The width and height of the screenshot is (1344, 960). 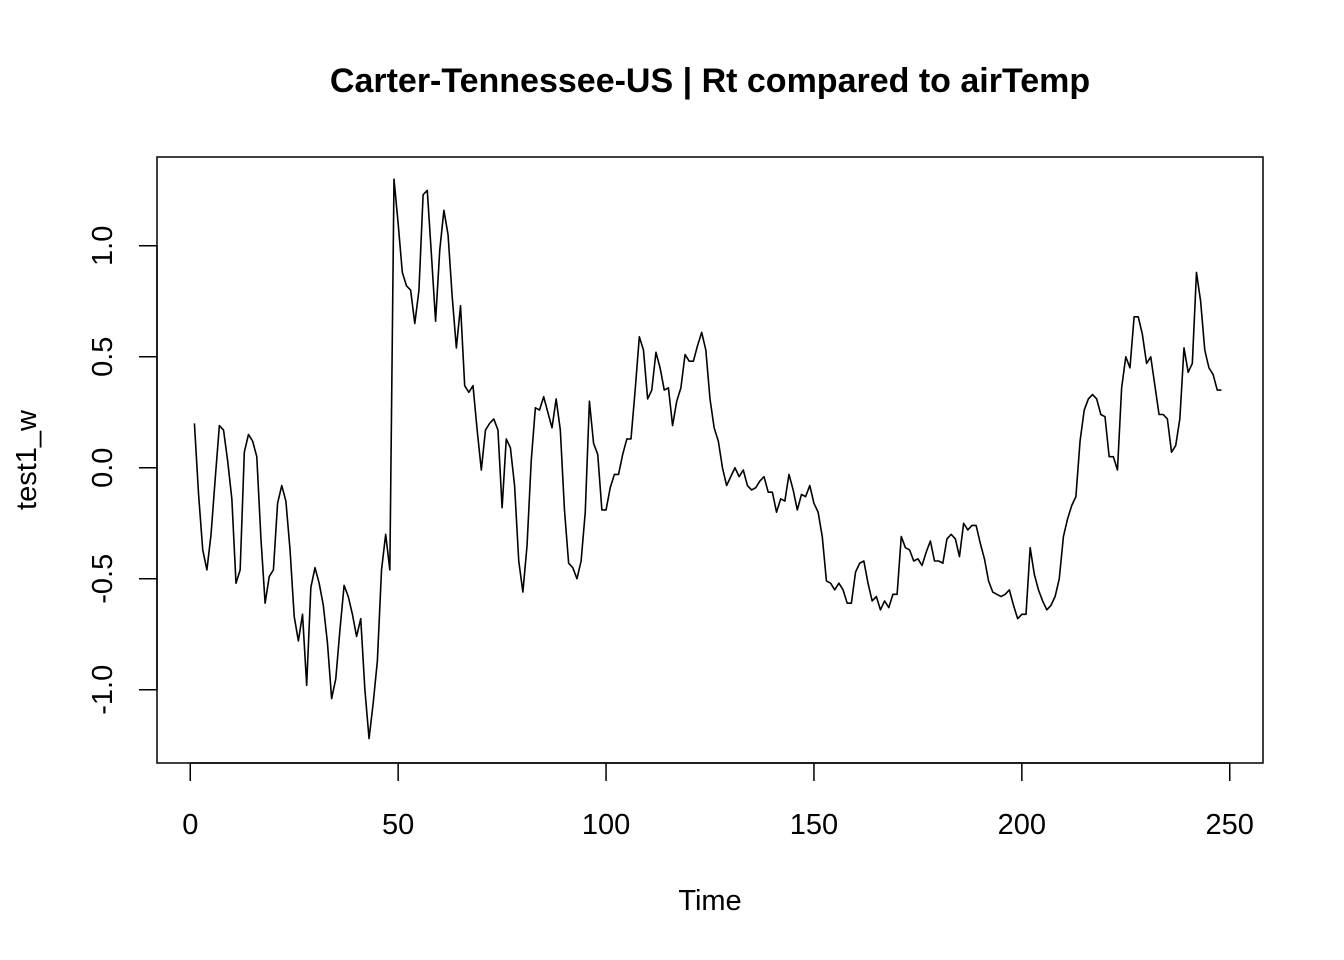 What do you see at coordinates (1022, 825) in the screenshot?
I see `x-tick-label: 200` at bounding box center [1022, 825].